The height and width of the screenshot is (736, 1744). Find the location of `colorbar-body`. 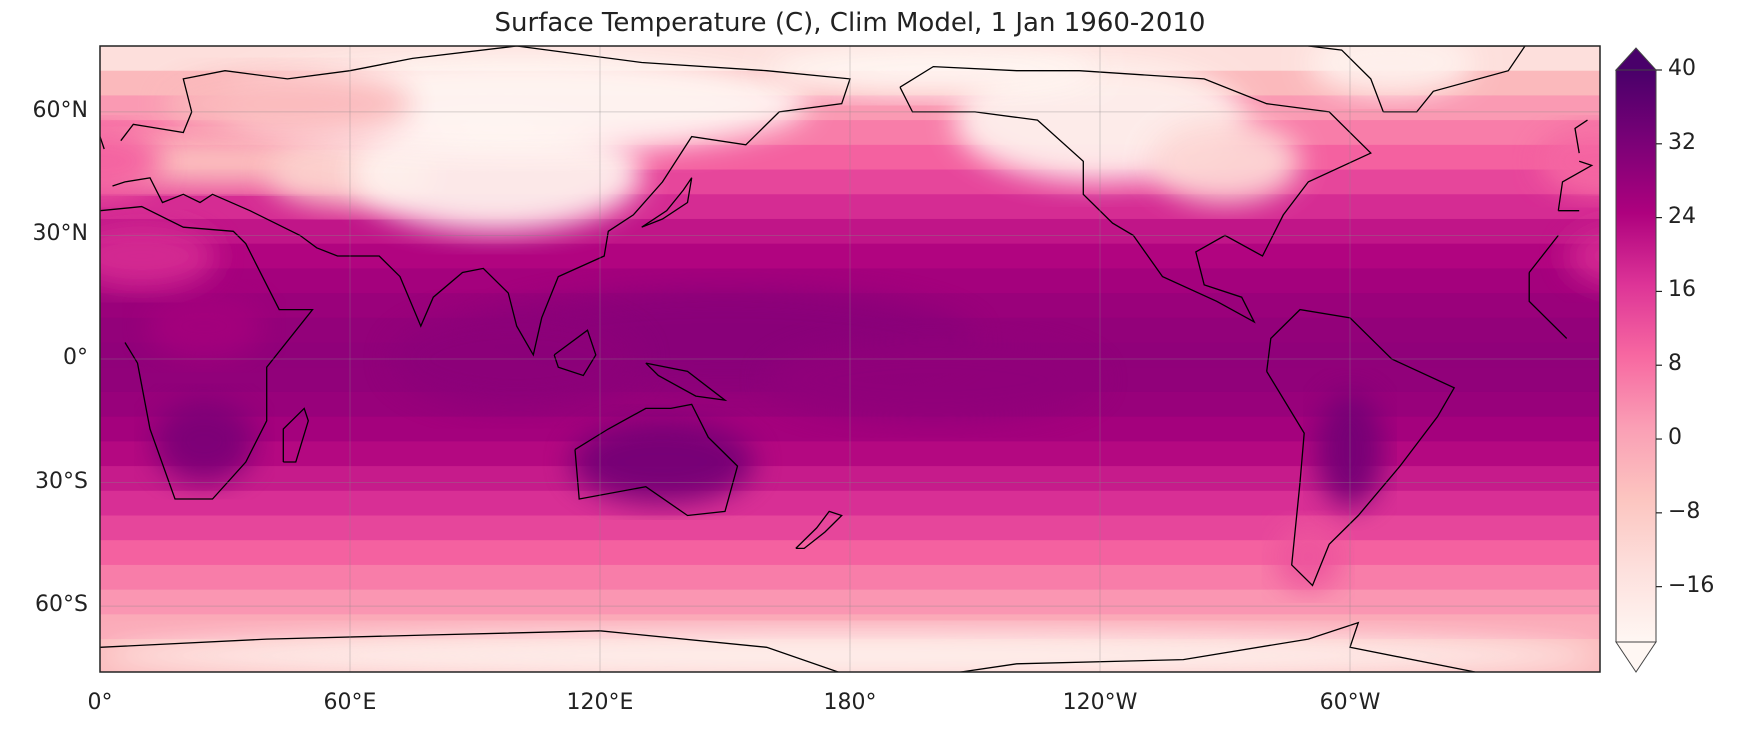

colorbar-body is located at coordinates (1636, 356).